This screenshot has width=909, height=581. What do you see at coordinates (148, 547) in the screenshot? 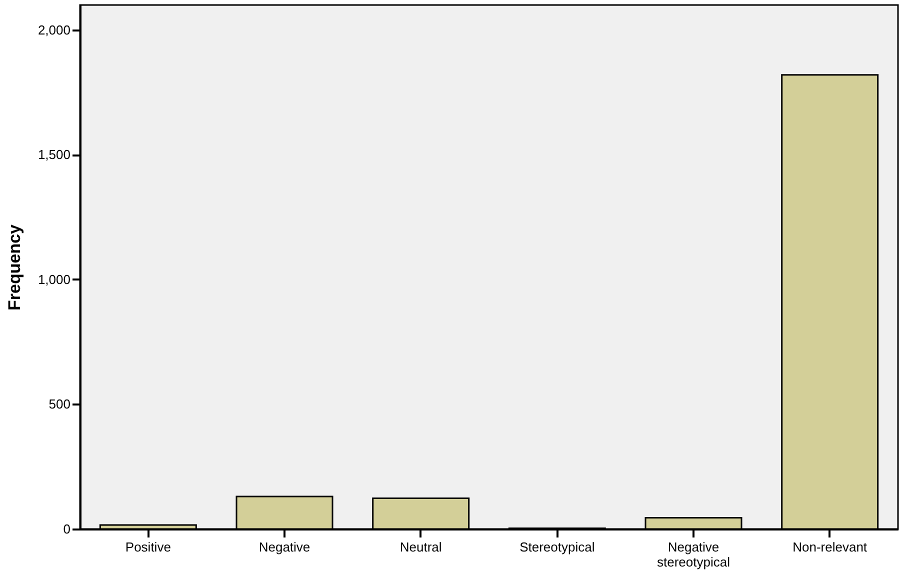
I see `x-tick-label: Positive` at bounding box center [148, 547].